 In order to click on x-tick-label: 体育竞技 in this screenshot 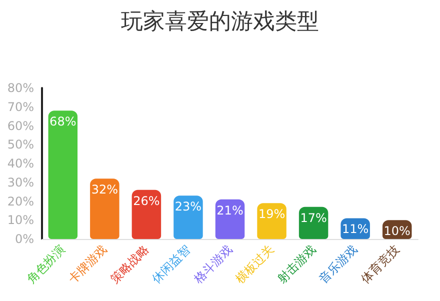, I will do `click(380, 264)`.